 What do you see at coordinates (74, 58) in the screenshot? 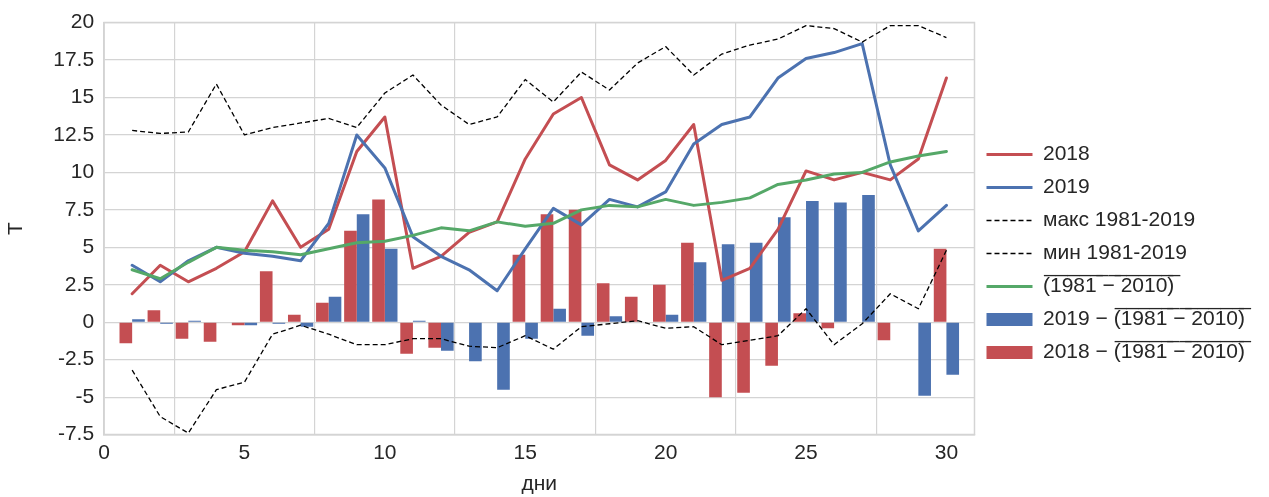
I see `y-tick-label: 17.5` at bounding box center [74, 58].